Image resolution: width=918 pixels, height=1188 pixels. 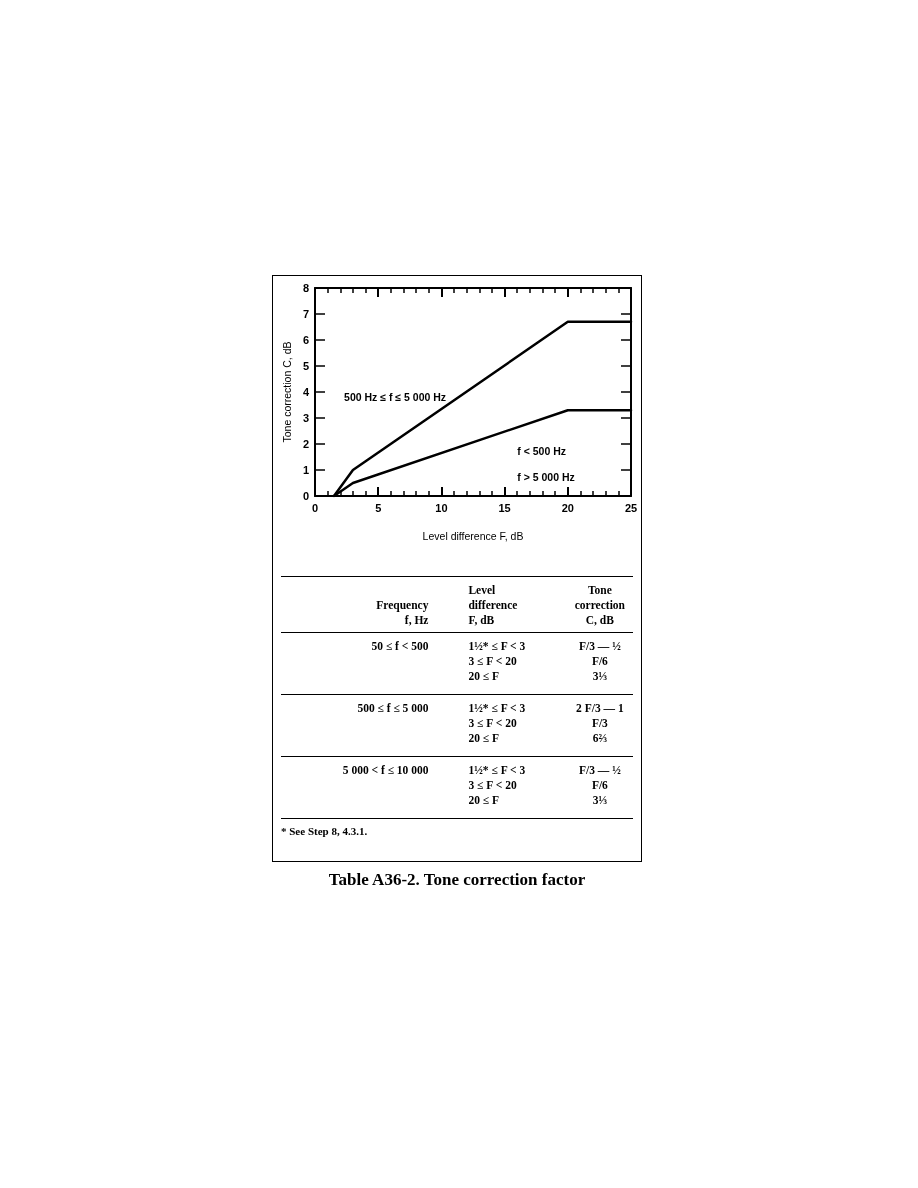 I want to click on y-tick-label: 8, so click(x=306, y=288).